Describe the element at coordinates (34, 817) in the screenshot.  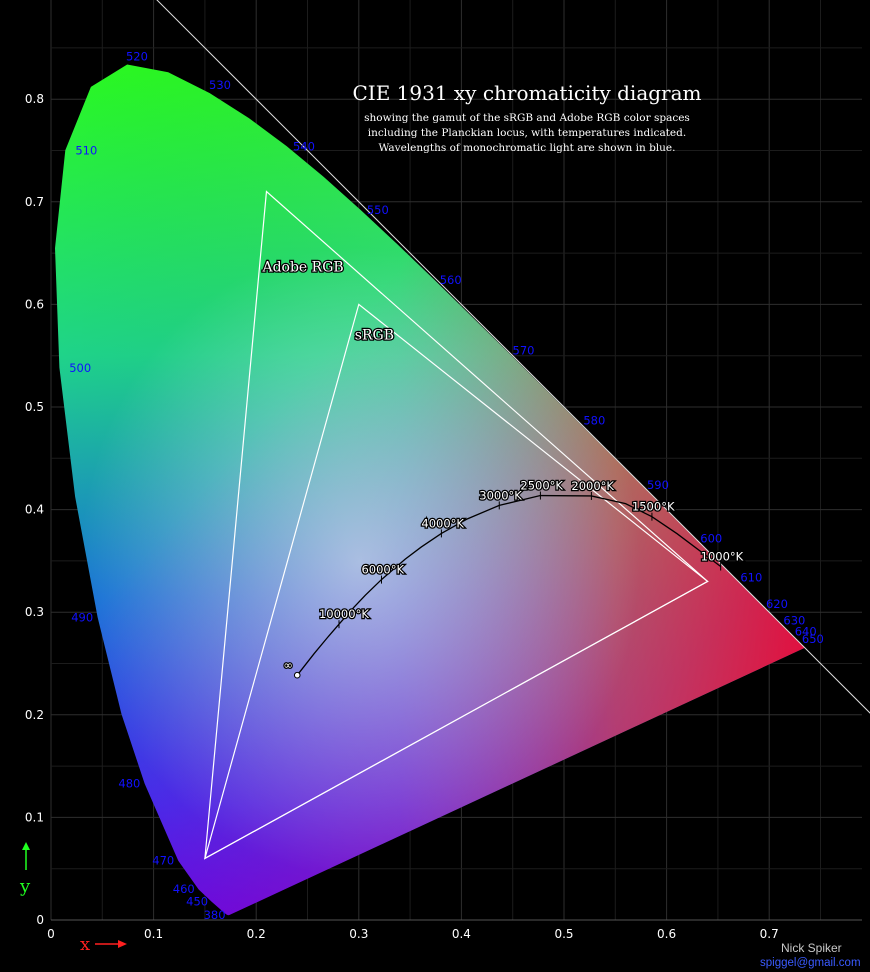
I see `y-tick-label: 0.1` at that location.